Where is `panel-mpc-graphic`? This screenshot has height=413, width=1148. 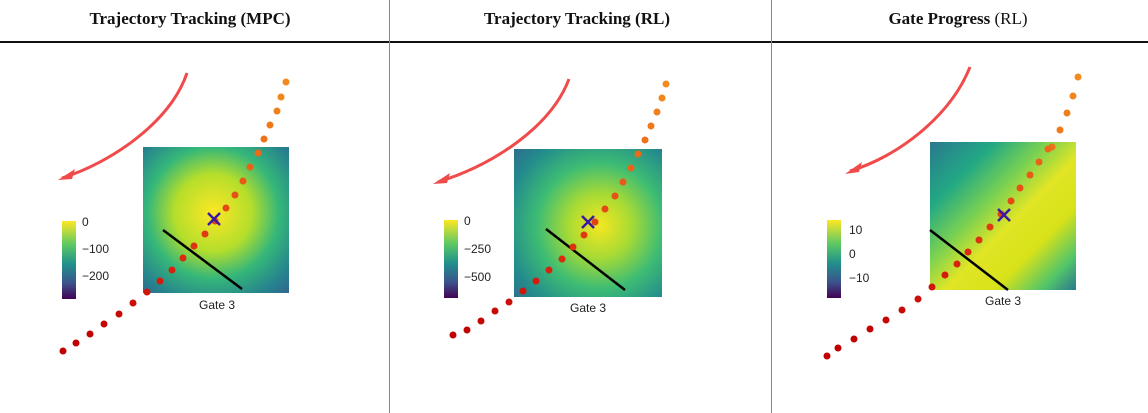
panel-mpc-graphic is located at coordinates (174, 213).